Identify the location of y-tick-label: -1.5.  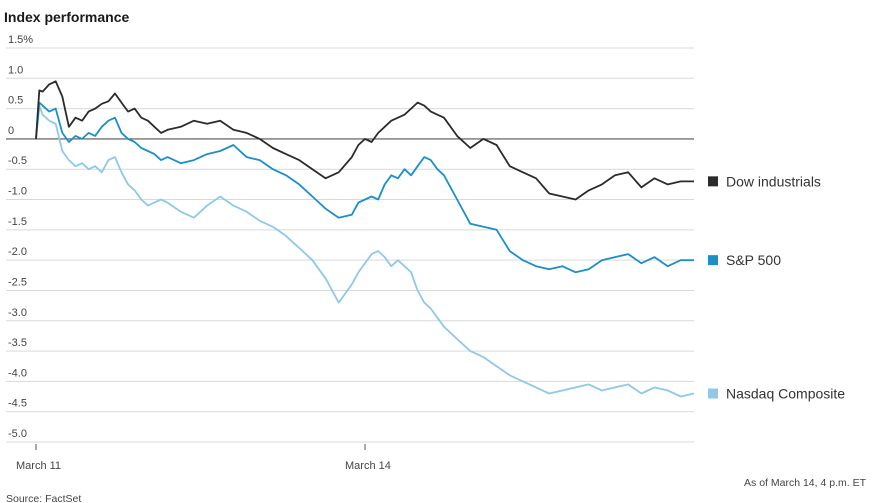
(17, 222).